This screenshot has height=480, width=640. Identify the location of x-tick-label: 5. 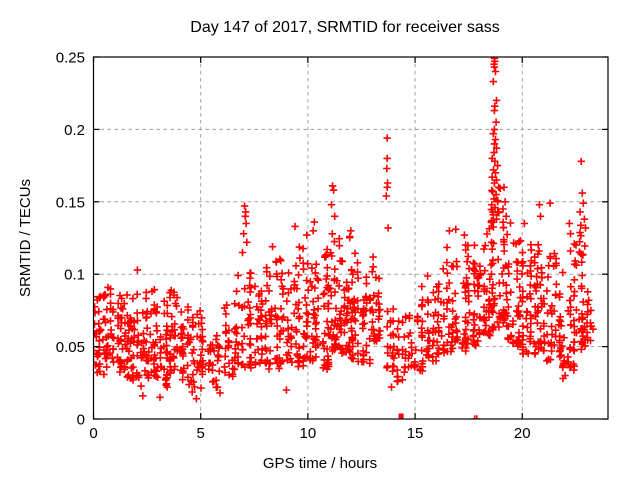
(201, 433).